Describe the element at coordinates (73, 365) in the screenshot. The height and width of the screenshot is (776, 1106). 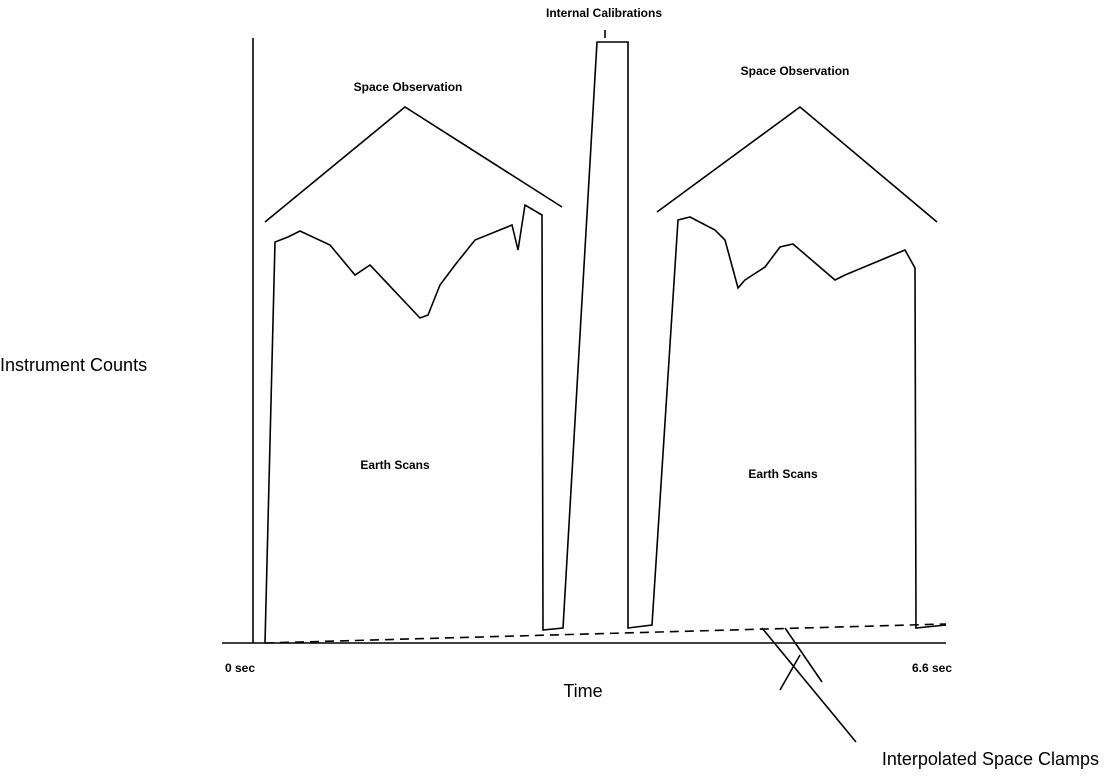
I see `y-axis-label: Instrument Counts` at that location.